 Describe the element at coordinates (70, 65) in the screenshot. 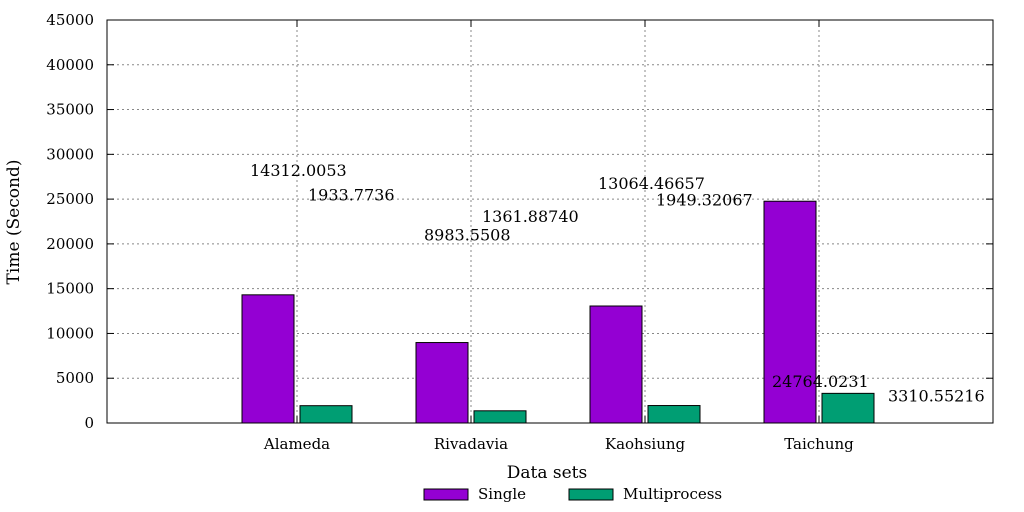

I see `y-tick-label: 40000` at that location.